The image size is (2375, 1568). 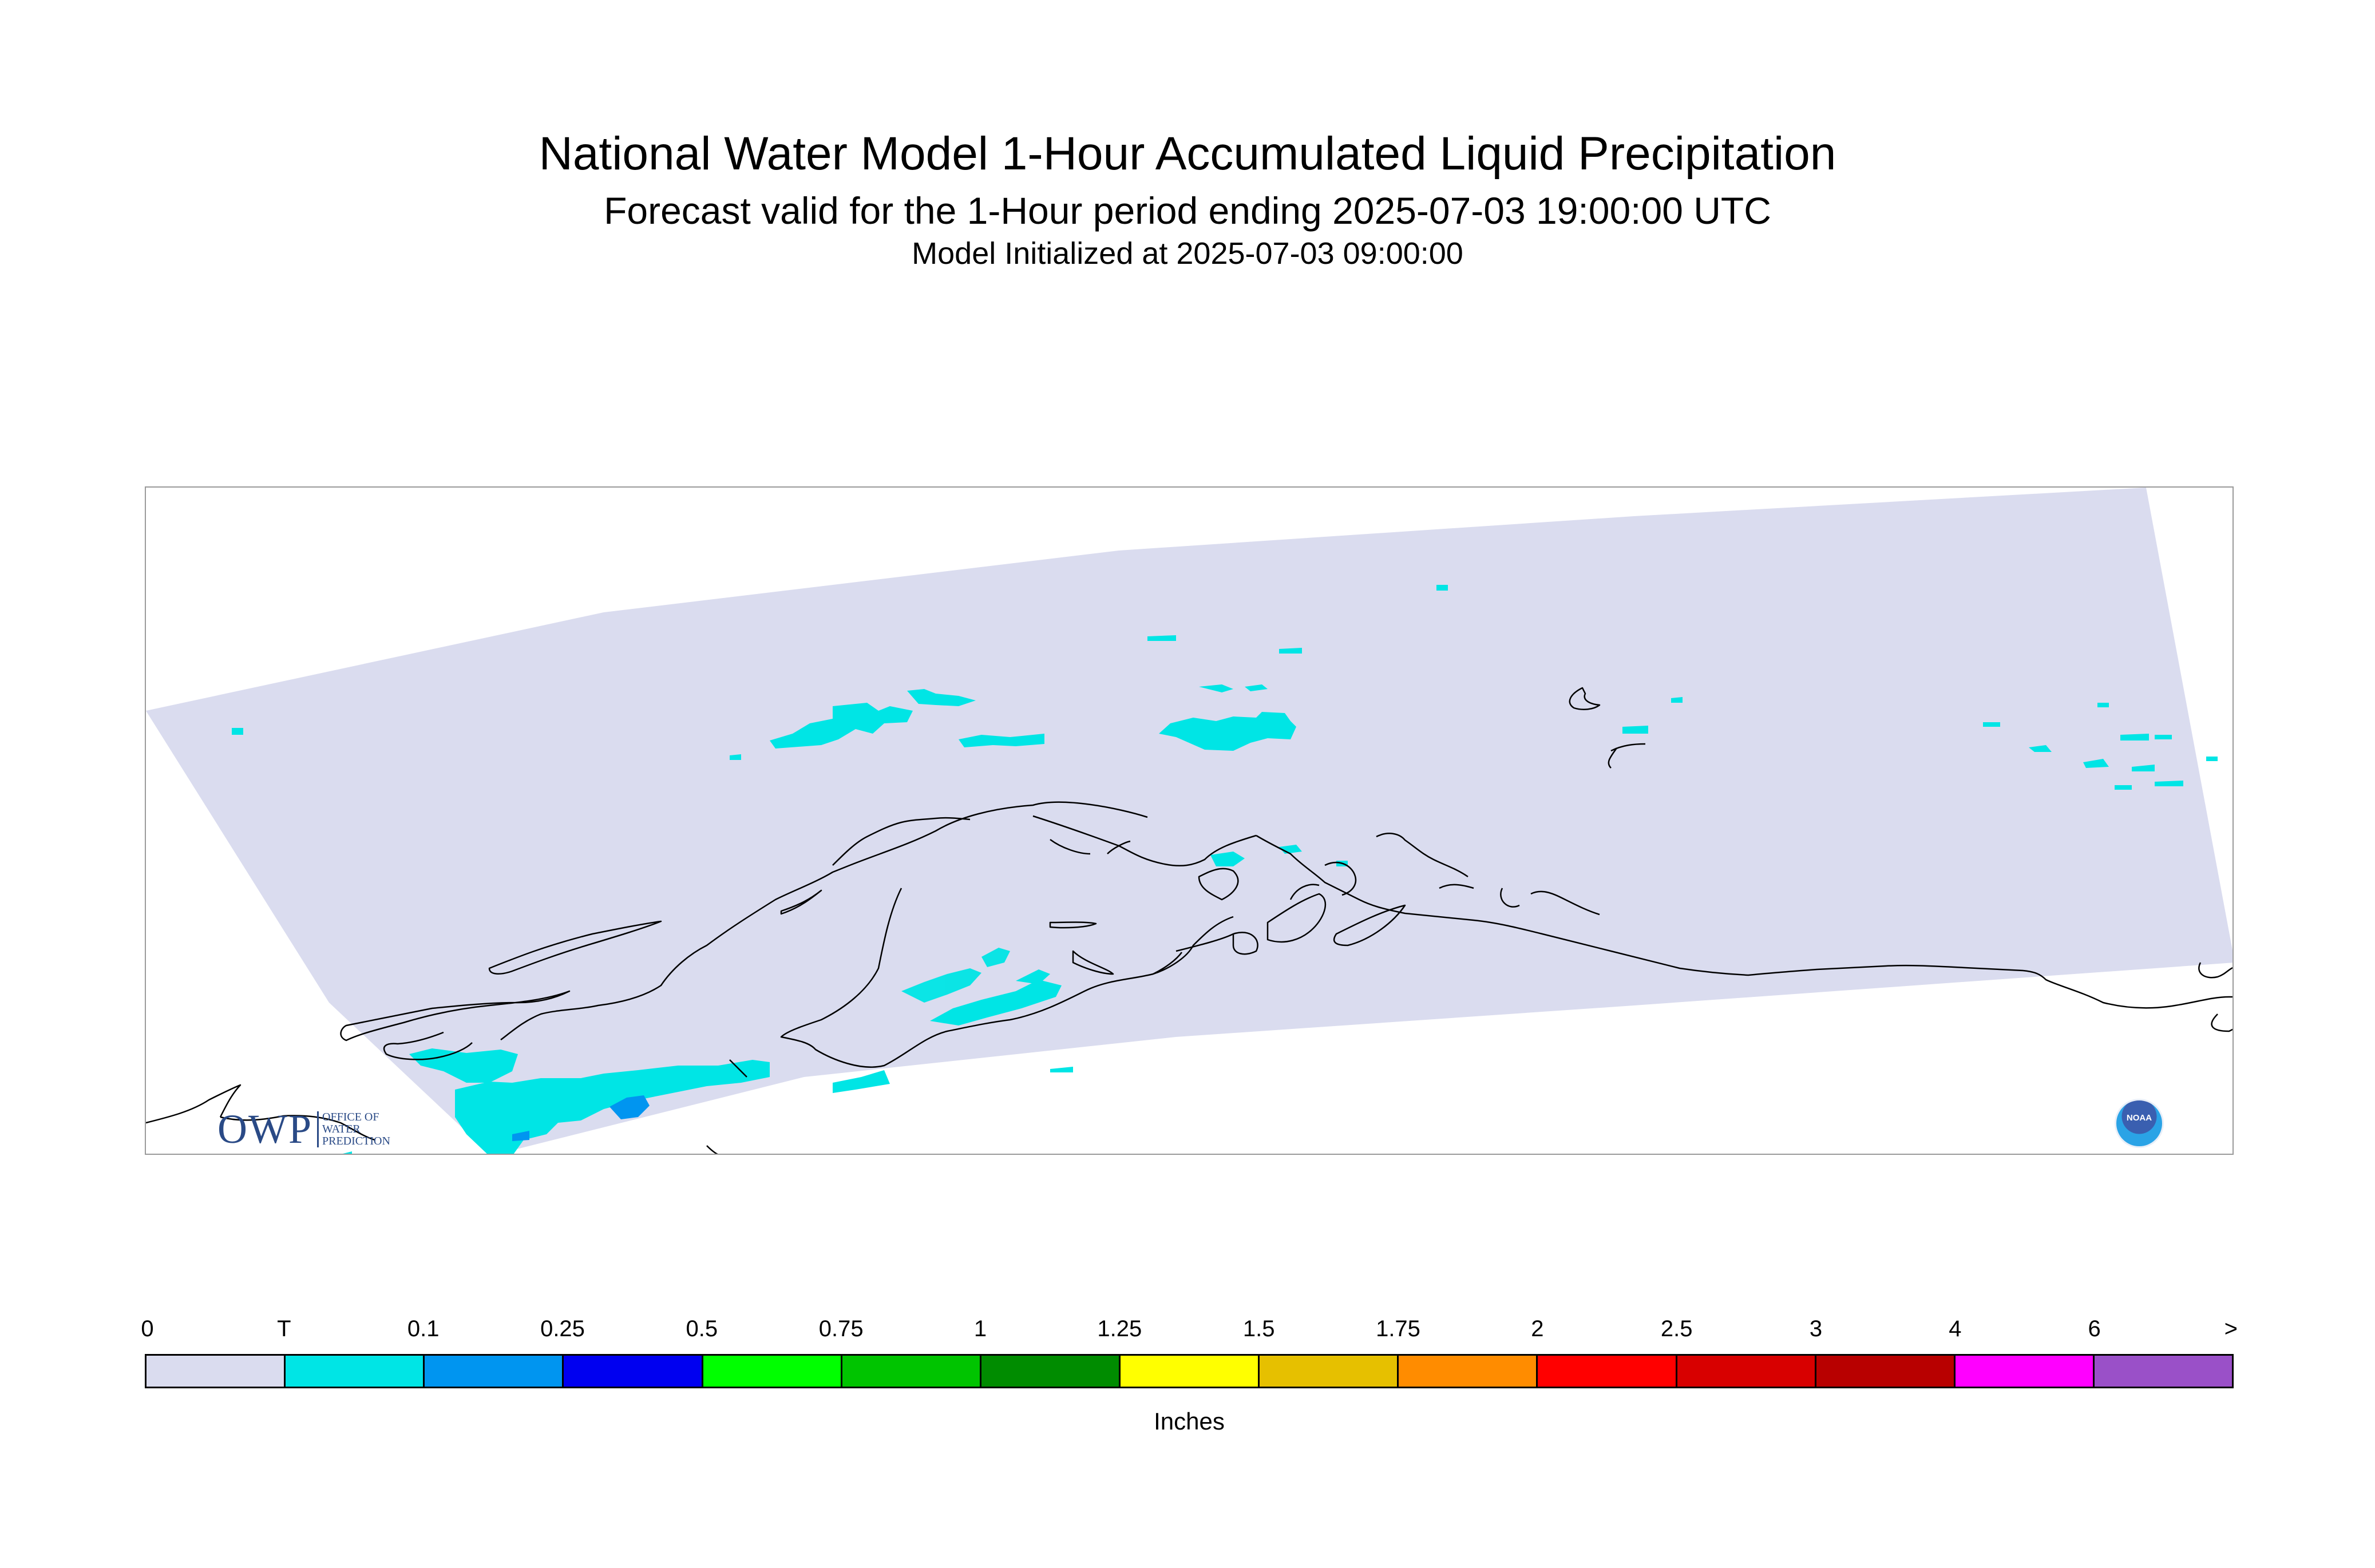 What do you see at coordinates (702, 1328) in the screenshot?
I see `legend-tick-label: 0.5` at bounding box center [702, 1328].